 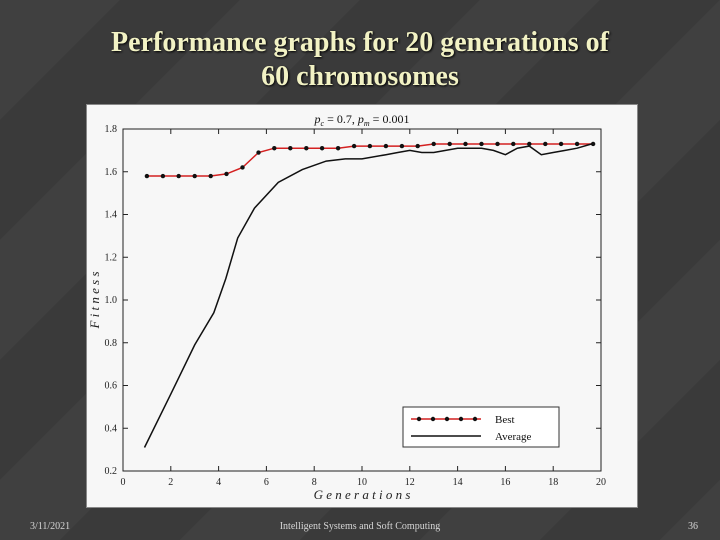 I want to click on x-tick-label: 6, so click(x=266, y=482).